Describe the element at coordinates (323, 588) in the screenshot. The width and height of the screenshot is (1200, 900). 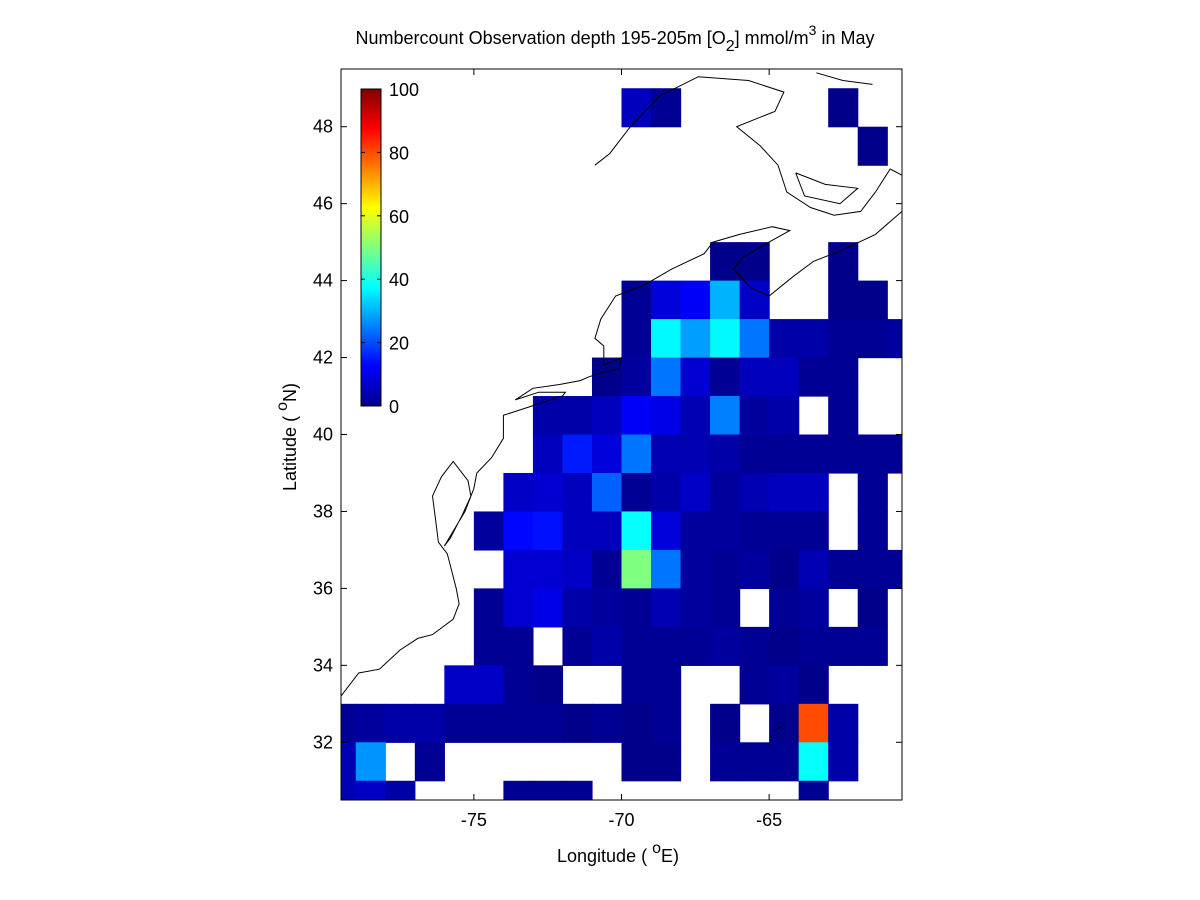
I see `y-tick-label: 36` at that location.